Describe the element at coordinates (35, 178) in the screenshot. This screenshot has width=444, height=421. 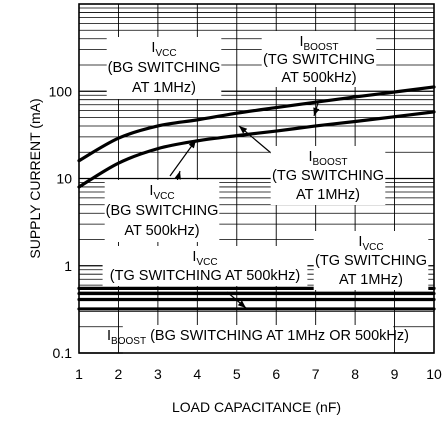
I see `y-axis-label: SUPPLY CURRENT (mA)` at that location.